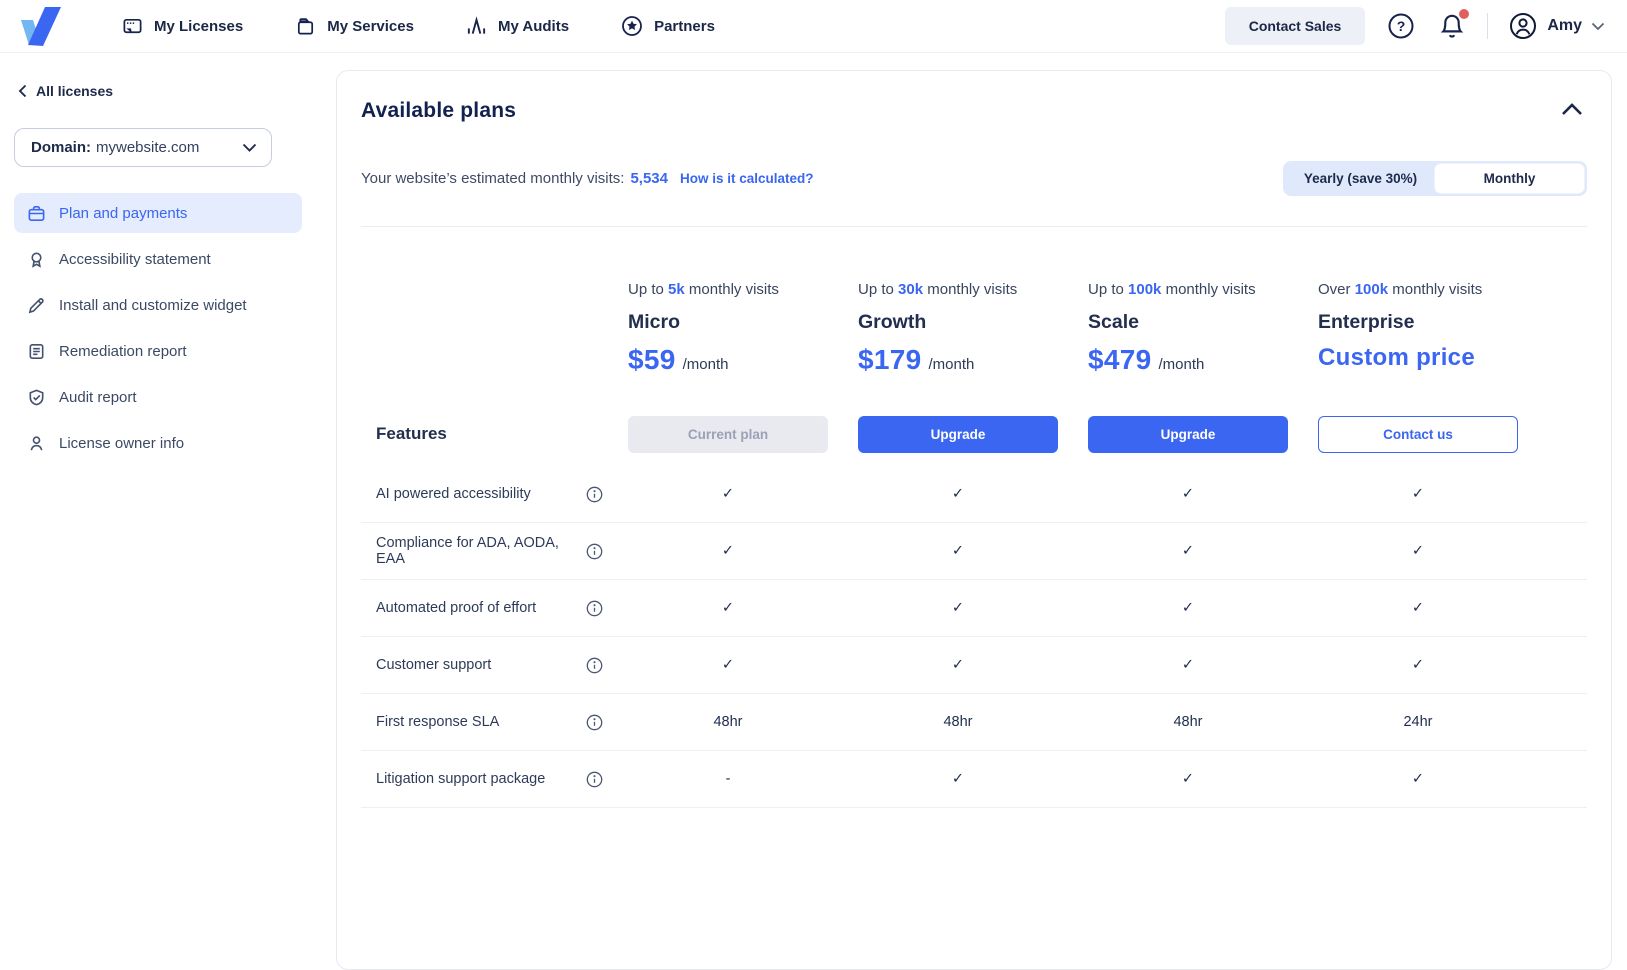  I want to click on plan-name: Enterprise, so click(1418, 322).